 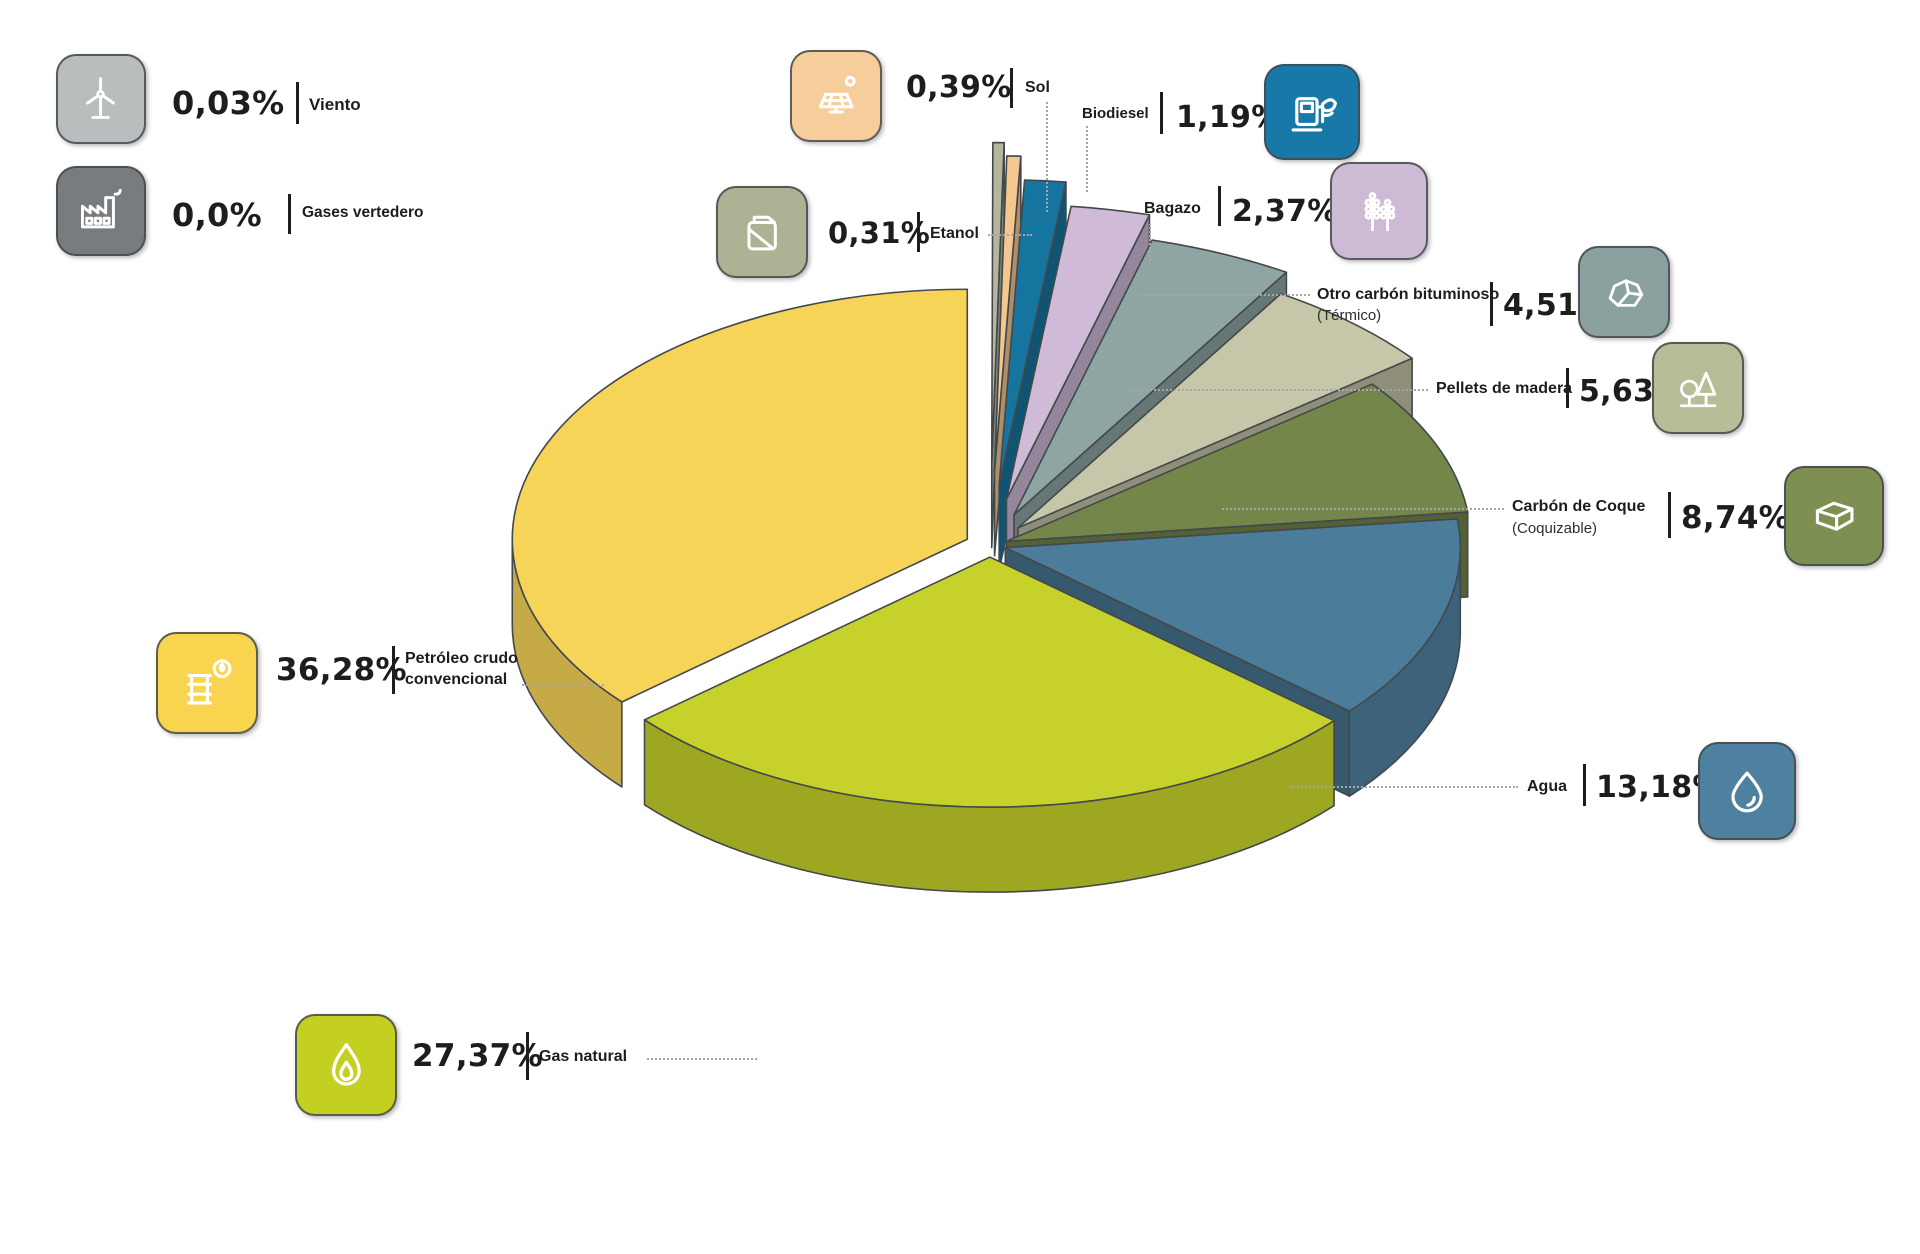 What do you see at coordinates (1037, 87) in the screenshot?
I see `sol-label: Sol` at bounding box center [1037, 87].